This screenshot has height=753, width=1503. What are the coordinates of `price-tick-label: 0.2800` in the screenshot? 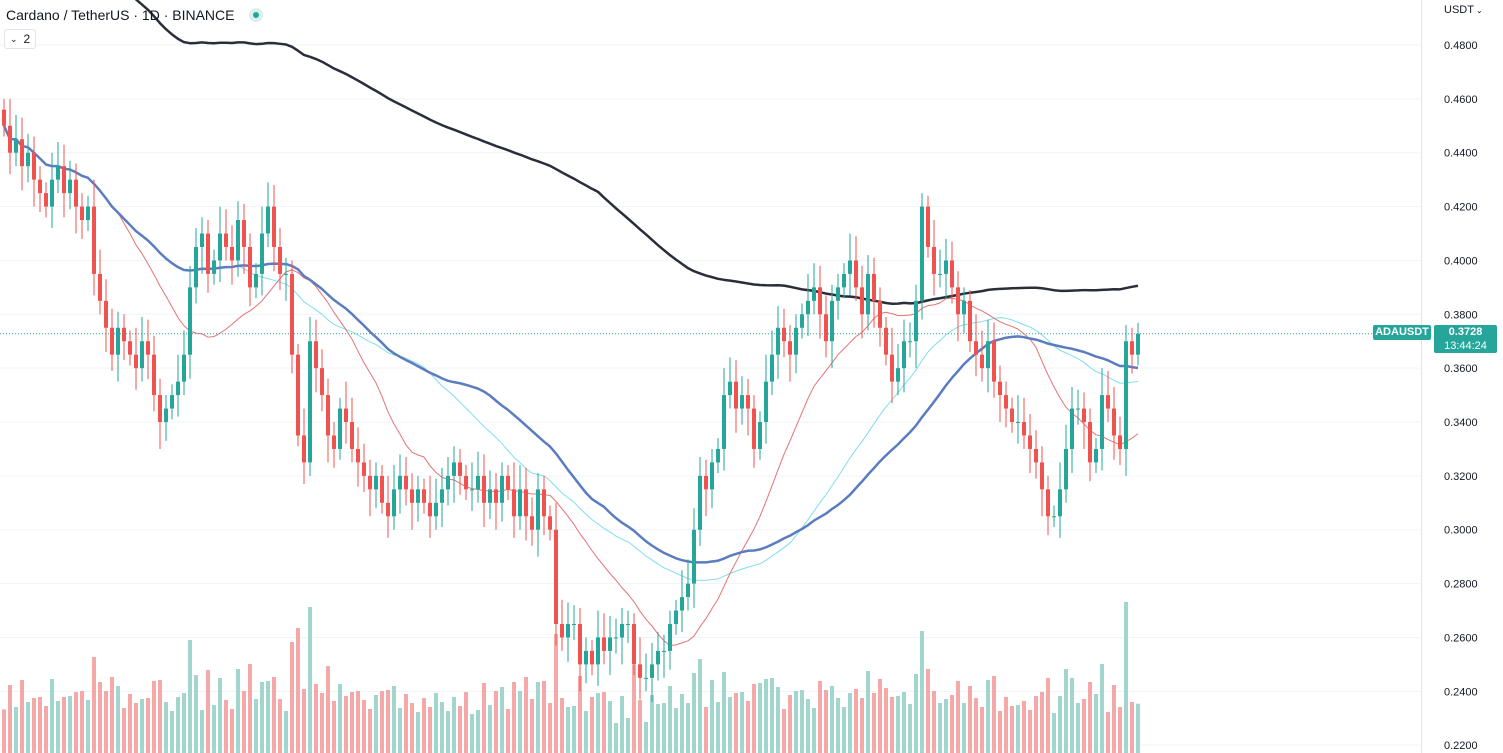 It's located at (1461, 585).